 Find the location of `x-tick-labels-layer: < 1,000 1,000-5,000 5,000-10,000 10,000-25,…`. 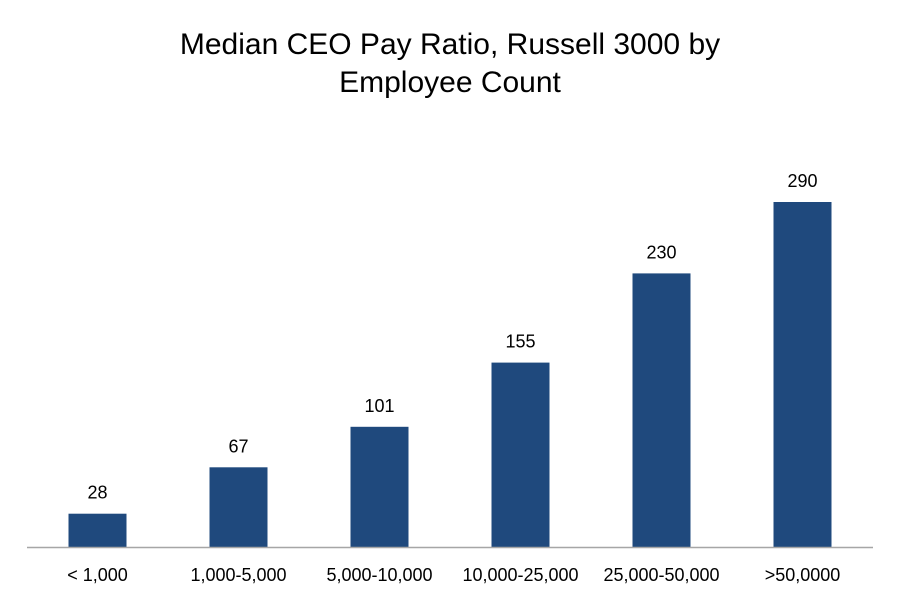

x-tick-labels-layer: < 1,000 1,000-5,000 5,000-10,000 10,000-25,… is located at coordinates (453, 575).